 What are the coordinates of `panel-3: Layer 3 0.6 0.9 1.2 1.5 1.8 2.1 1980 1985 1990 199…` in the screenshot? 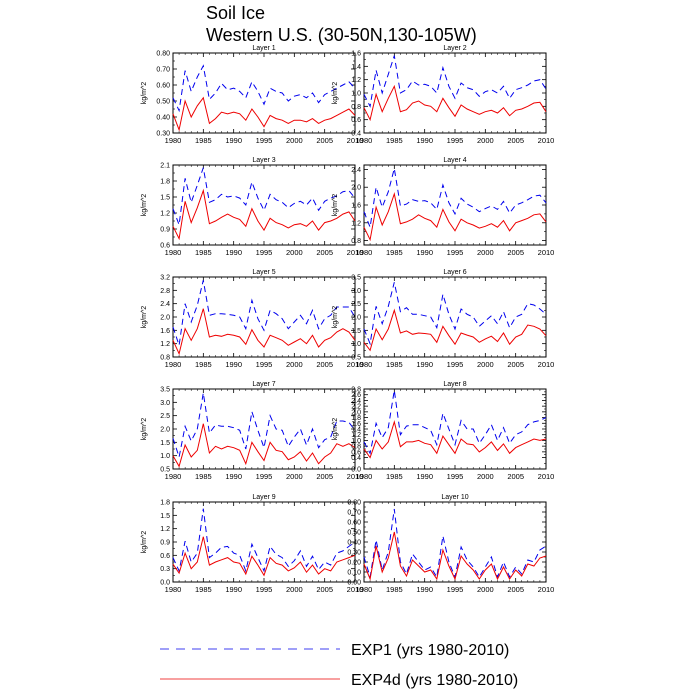 It's located at (252, 207).